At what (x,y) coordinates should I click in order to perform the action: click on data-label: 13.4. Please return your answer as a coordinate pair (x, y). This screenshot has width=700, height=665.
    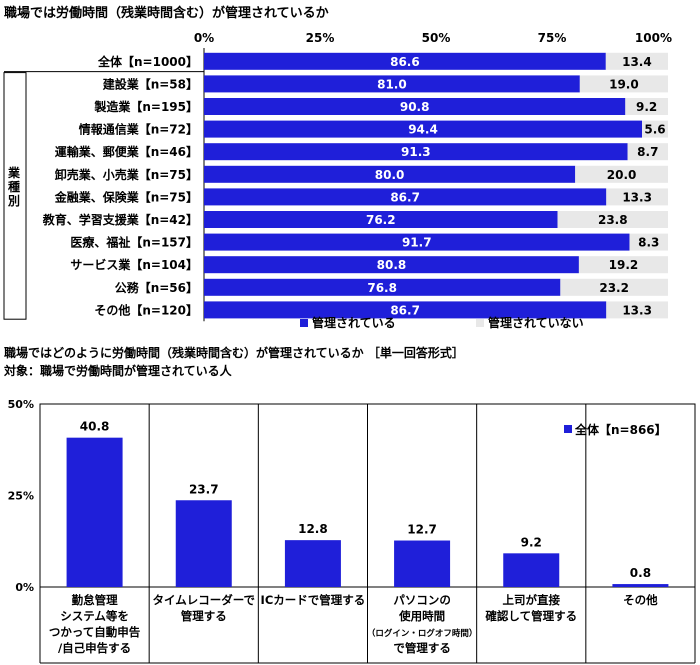
    Looking at the image, I should click on (637, 62).